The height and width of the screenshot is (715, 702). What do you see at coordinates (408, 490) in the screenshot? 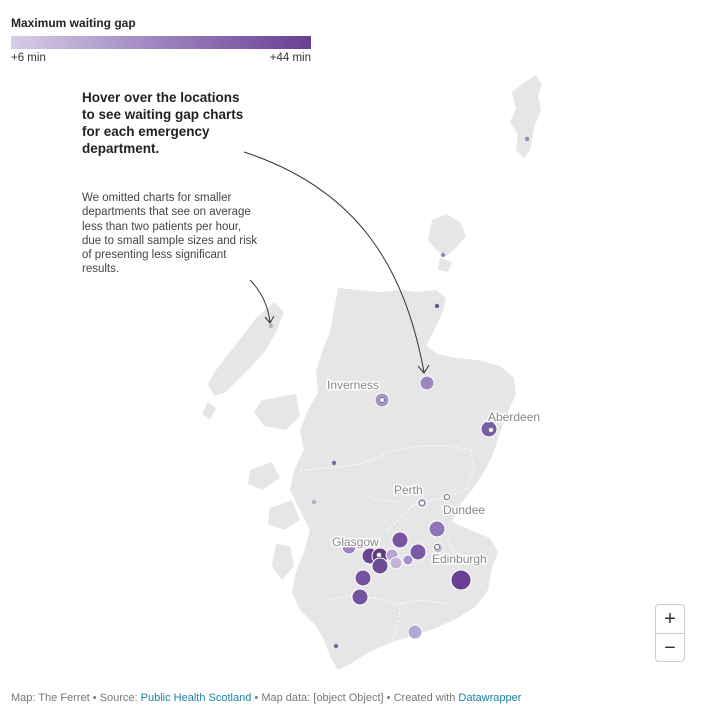
I see `city-label-perth: Perth` at bounding box center [408, 490].